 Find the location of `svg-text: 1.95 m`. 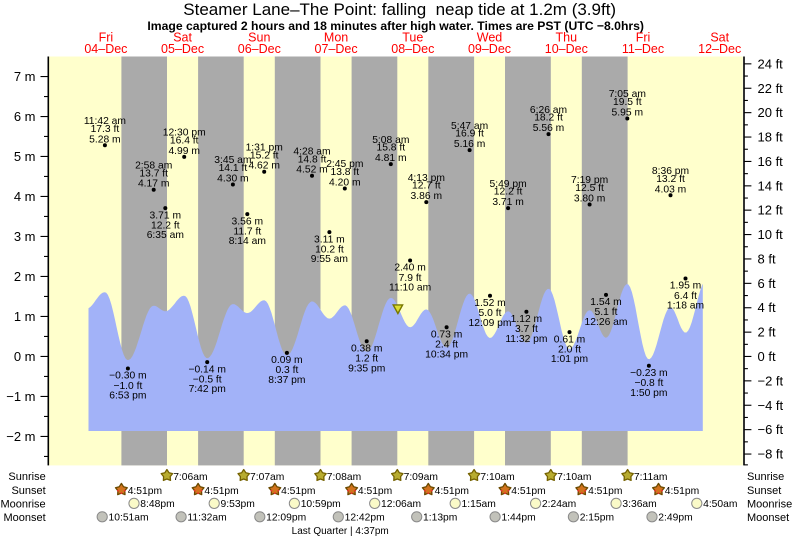

svg-text: 1.95 m is located at coordinates (685, 286).